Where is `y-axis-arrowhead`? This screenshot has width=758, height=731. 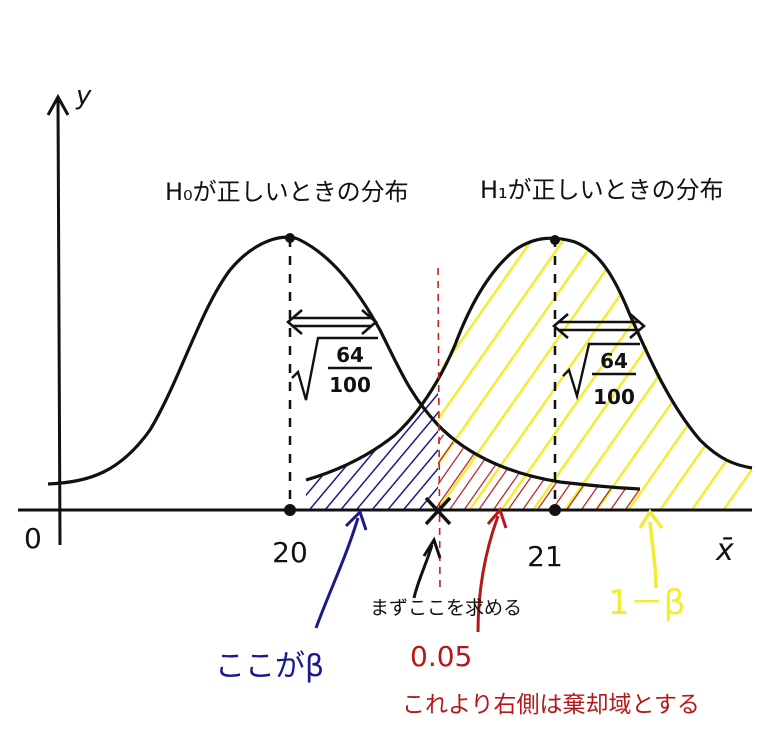
y-axis-arrowhead is located at coordinates (58, 104).